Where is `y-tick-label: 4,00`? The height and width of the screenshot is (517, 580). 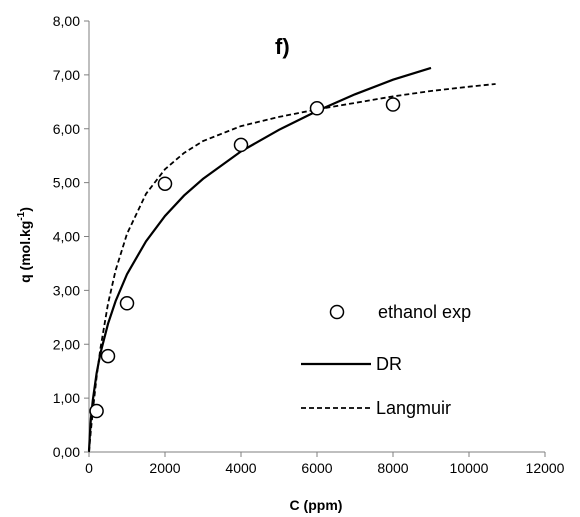
y-tick-label: 4,00 is located at coordinates (66, 237).